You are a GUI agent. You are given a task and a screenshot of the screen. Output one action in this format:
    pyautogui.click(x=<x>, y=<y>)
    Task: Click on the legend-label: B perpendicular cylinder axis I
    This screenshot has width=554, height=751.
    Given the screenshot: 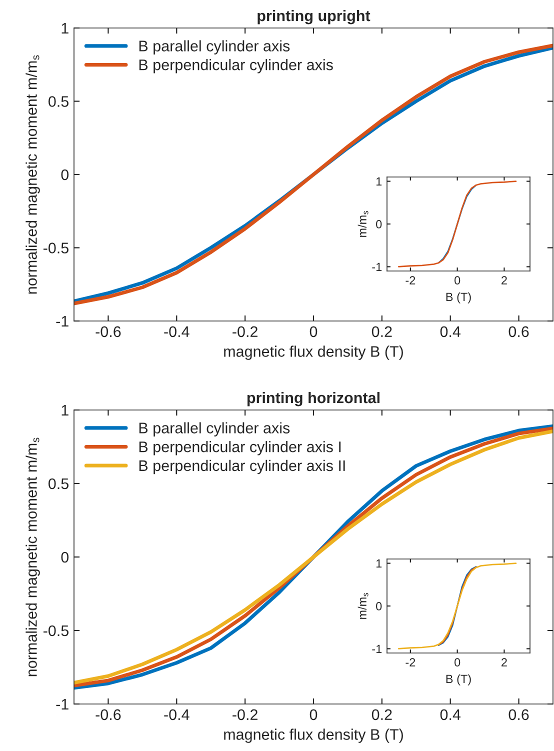 What is the action you would take?
    pyautogui.click(x=240, y=448)
    